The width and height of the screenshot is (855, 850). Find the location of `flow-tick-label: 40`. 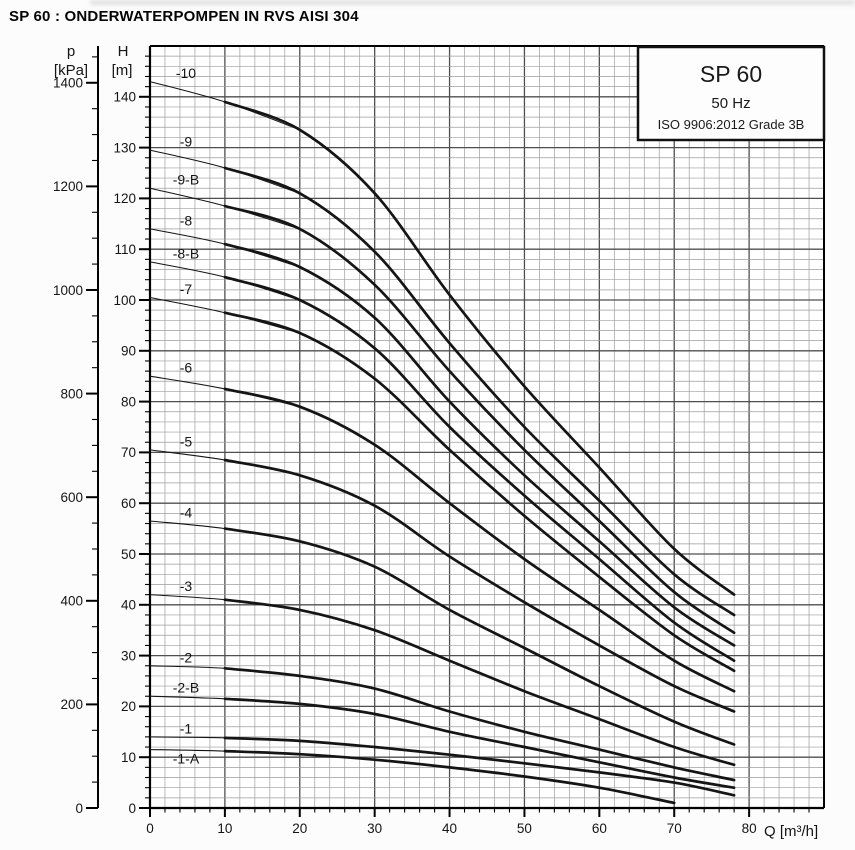

flow-tick-label: 40 is located at coordinates (449, 828).